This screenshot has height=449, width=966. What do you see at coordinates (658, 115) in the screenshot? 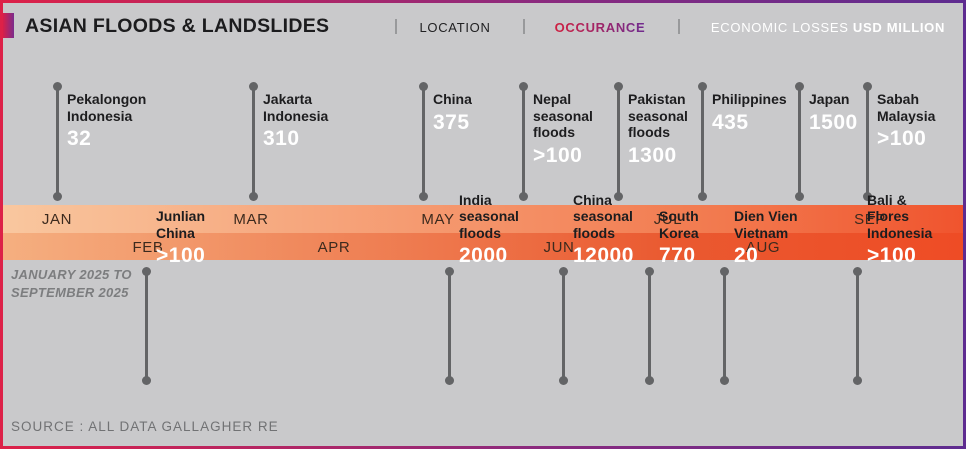
I see `event-location: Pakistan seasonal floods` at bounding box center [658, 115].